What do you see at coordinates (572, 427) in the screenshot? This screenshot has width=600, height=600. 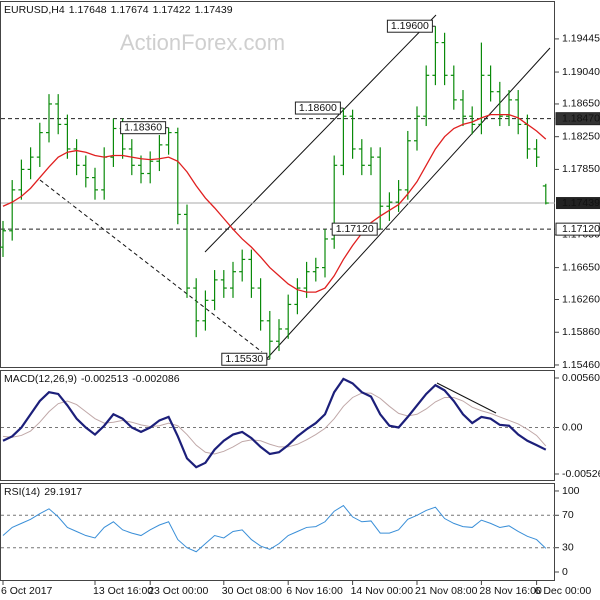 I see `y-tick-label: 0.00` at bounding box center [572, 427].